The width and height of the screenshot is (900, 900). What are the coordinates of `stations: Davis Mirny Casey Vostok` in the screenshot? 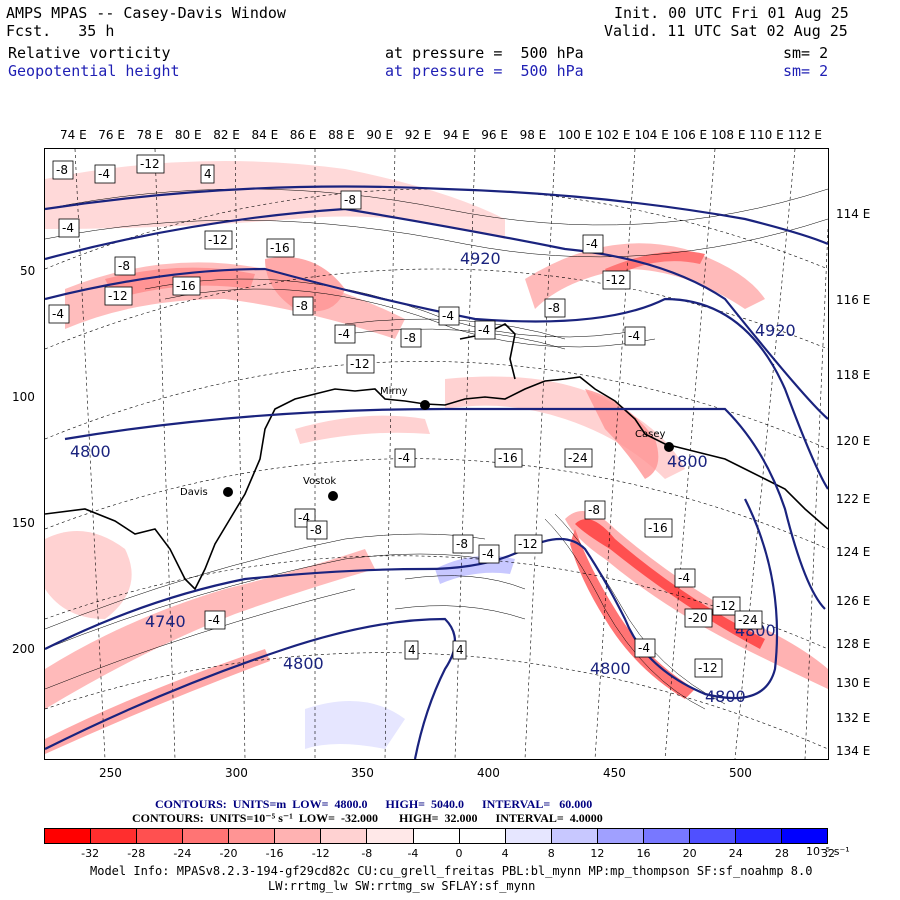 It's located at (427, 443).